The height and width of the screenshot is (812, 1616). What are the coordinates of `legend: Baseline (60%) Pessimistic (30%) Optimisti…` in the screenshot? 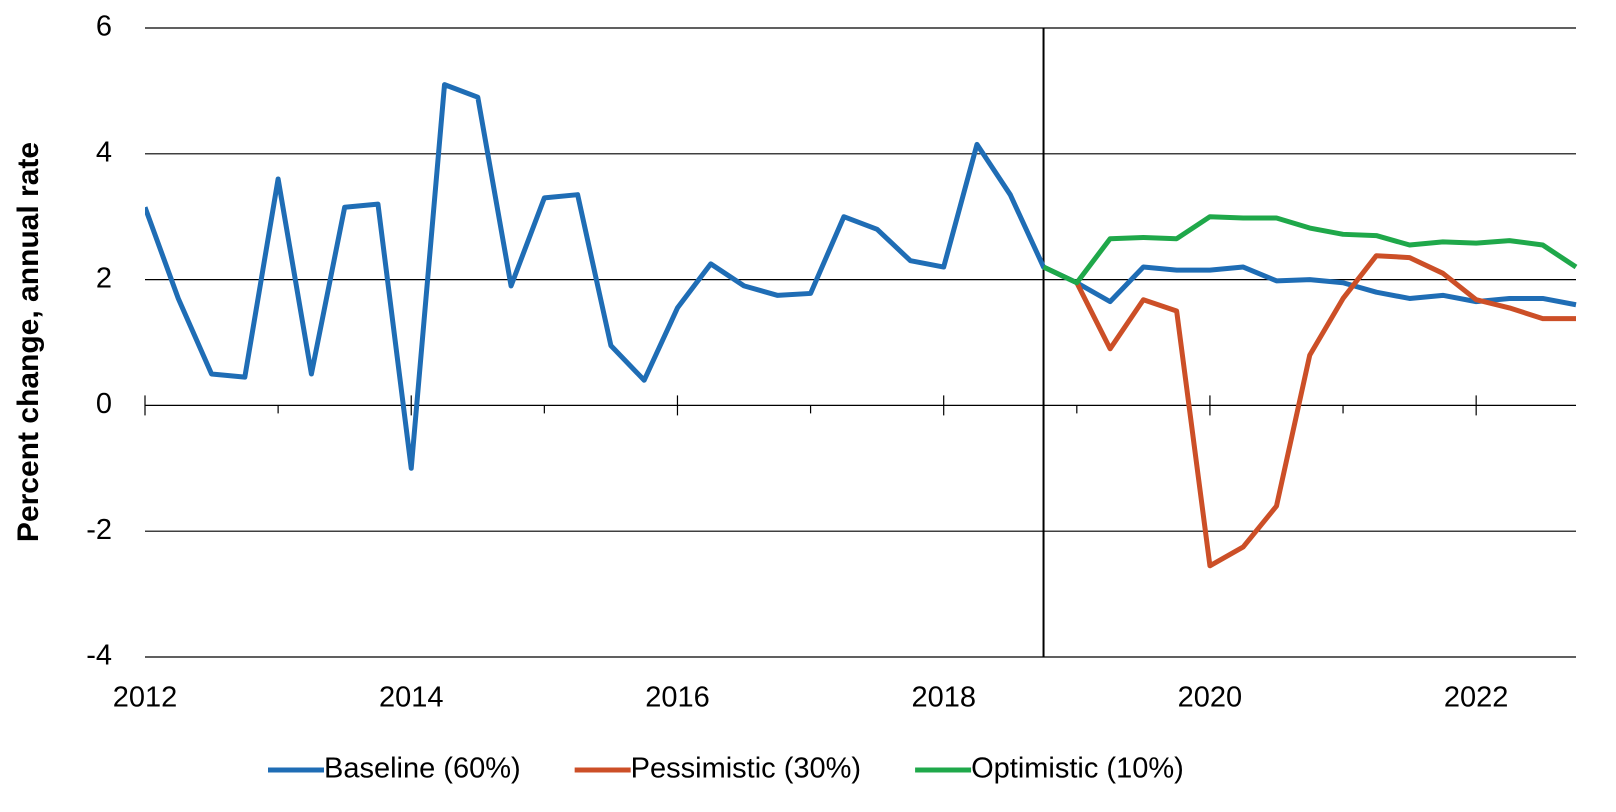 It's located at (726, 769).